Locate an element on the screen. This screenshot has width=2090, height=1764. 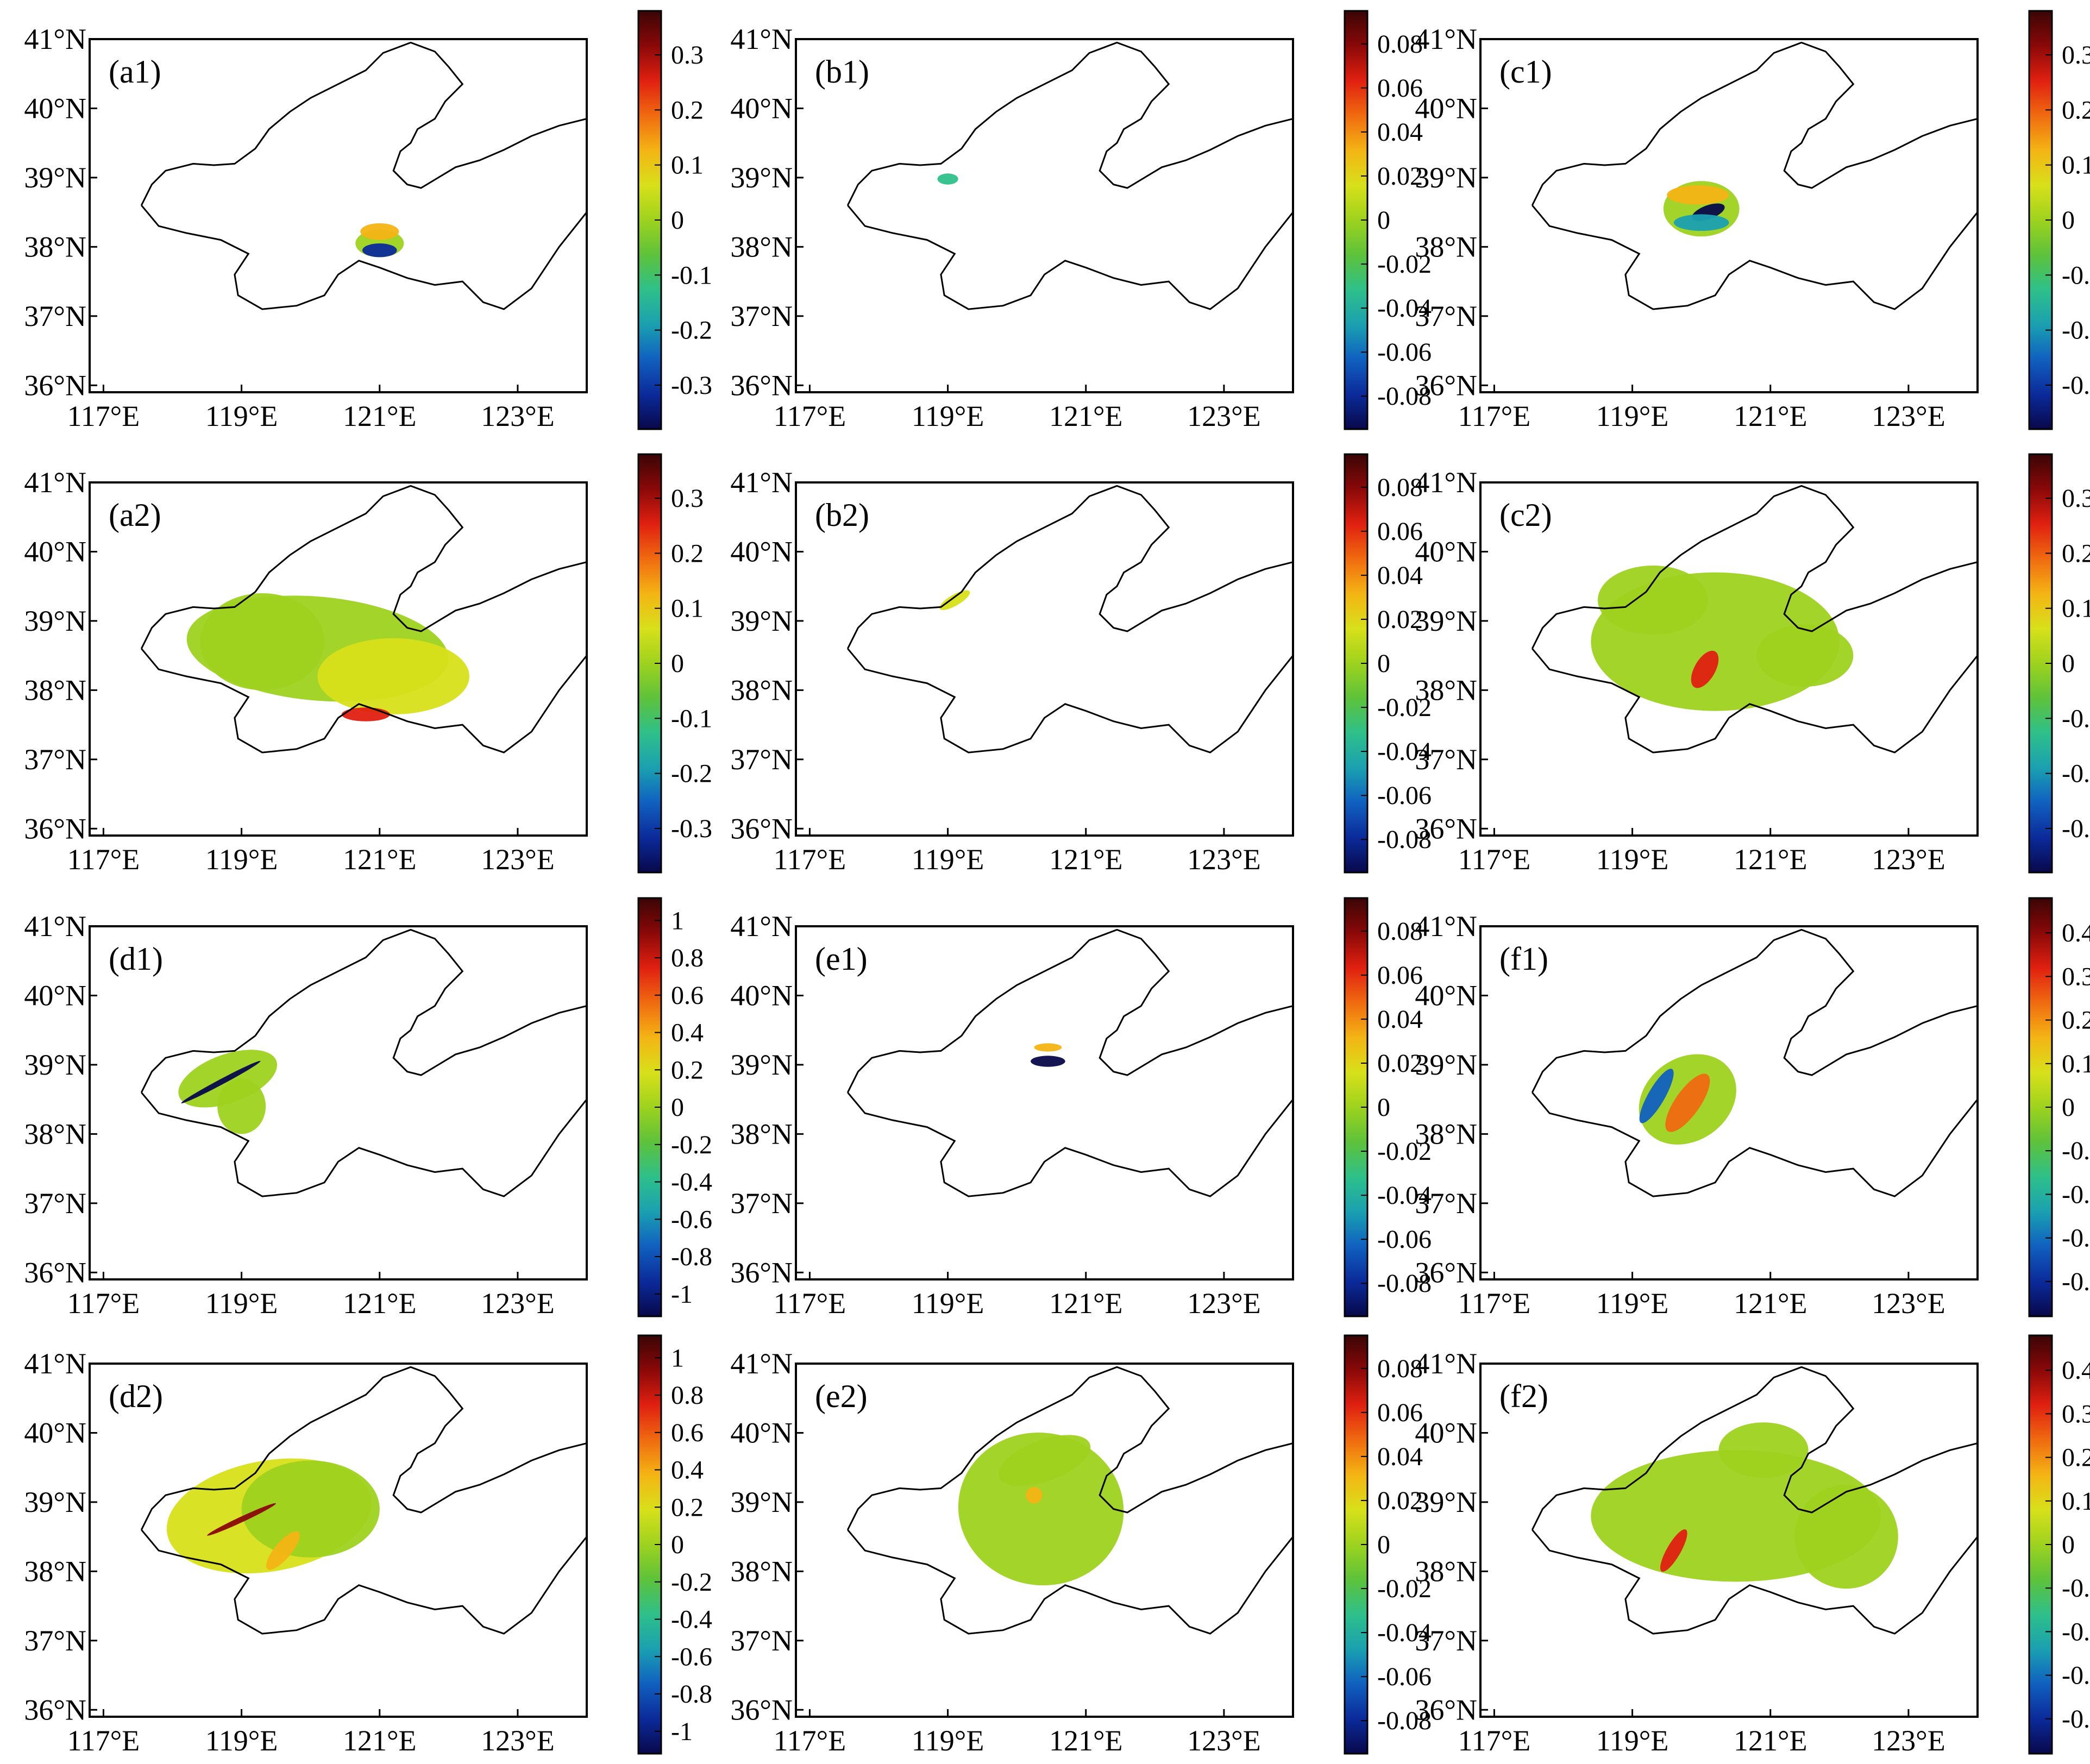
colorbar-tick-label: 0.3 is located at coordinates (2076, 499).